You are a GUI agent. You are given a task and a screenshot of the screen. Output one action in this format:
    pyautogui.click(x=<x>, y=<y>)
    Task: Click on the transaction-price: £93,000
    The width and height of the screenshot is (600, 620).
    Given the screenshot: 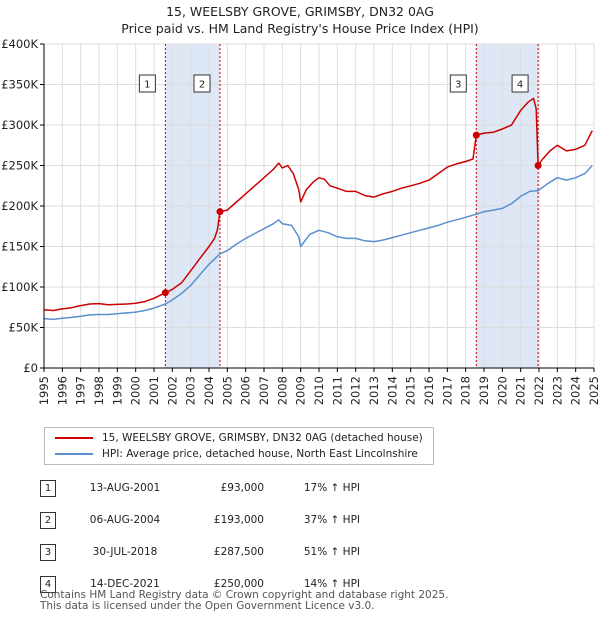 What is the action you would take?
    pyautogui.click(x=242, y=488)
    